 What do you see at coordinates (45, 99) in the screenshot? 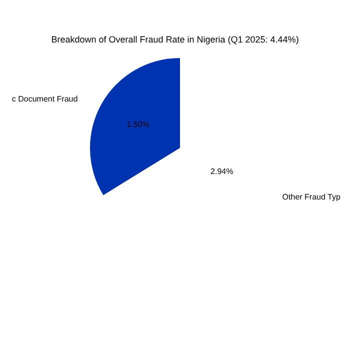
I see `slice-label: c Document Fraud` at bounding box center [45, 99].